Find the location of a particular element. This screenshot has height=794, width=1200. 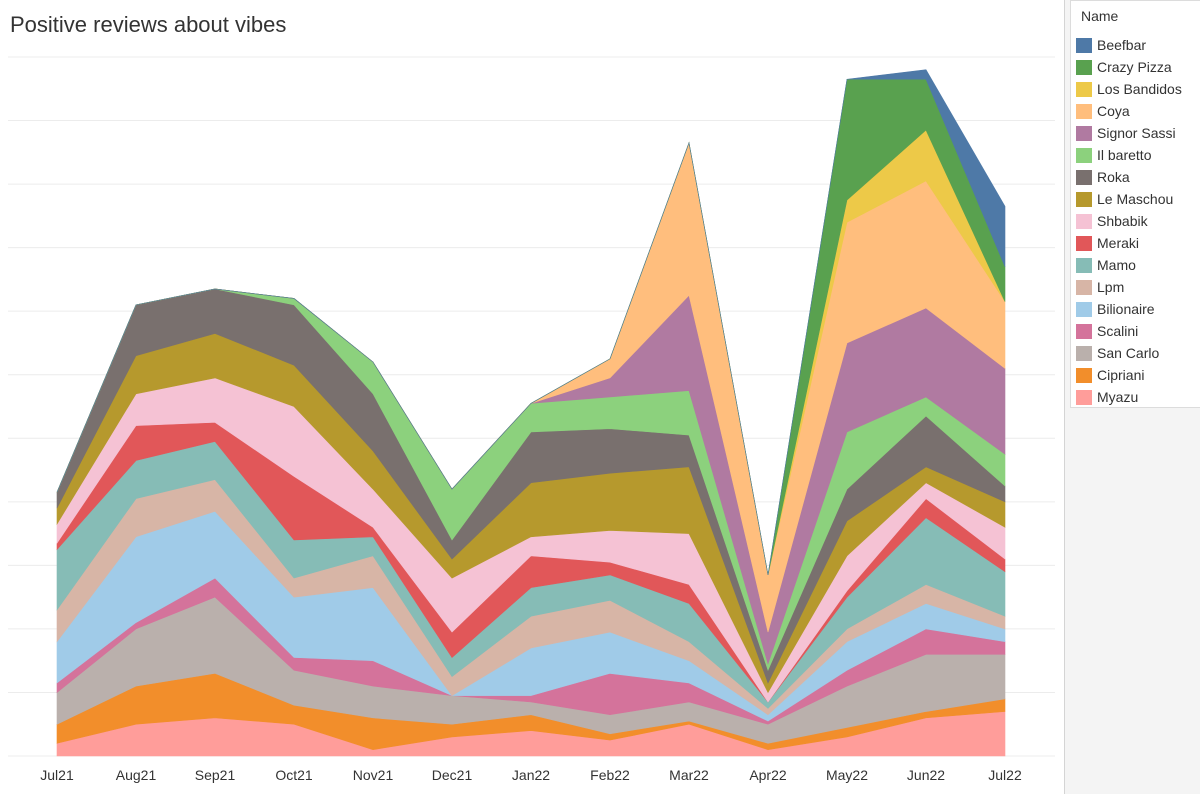

legend-label: Roka is located at coordinates (1113, 177).